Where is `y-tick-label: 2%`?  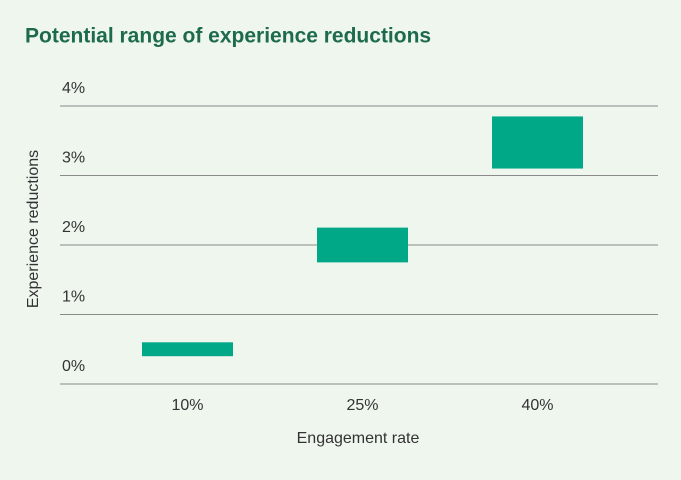
y-tick-label: 2% is located at coordinates (73, 227).